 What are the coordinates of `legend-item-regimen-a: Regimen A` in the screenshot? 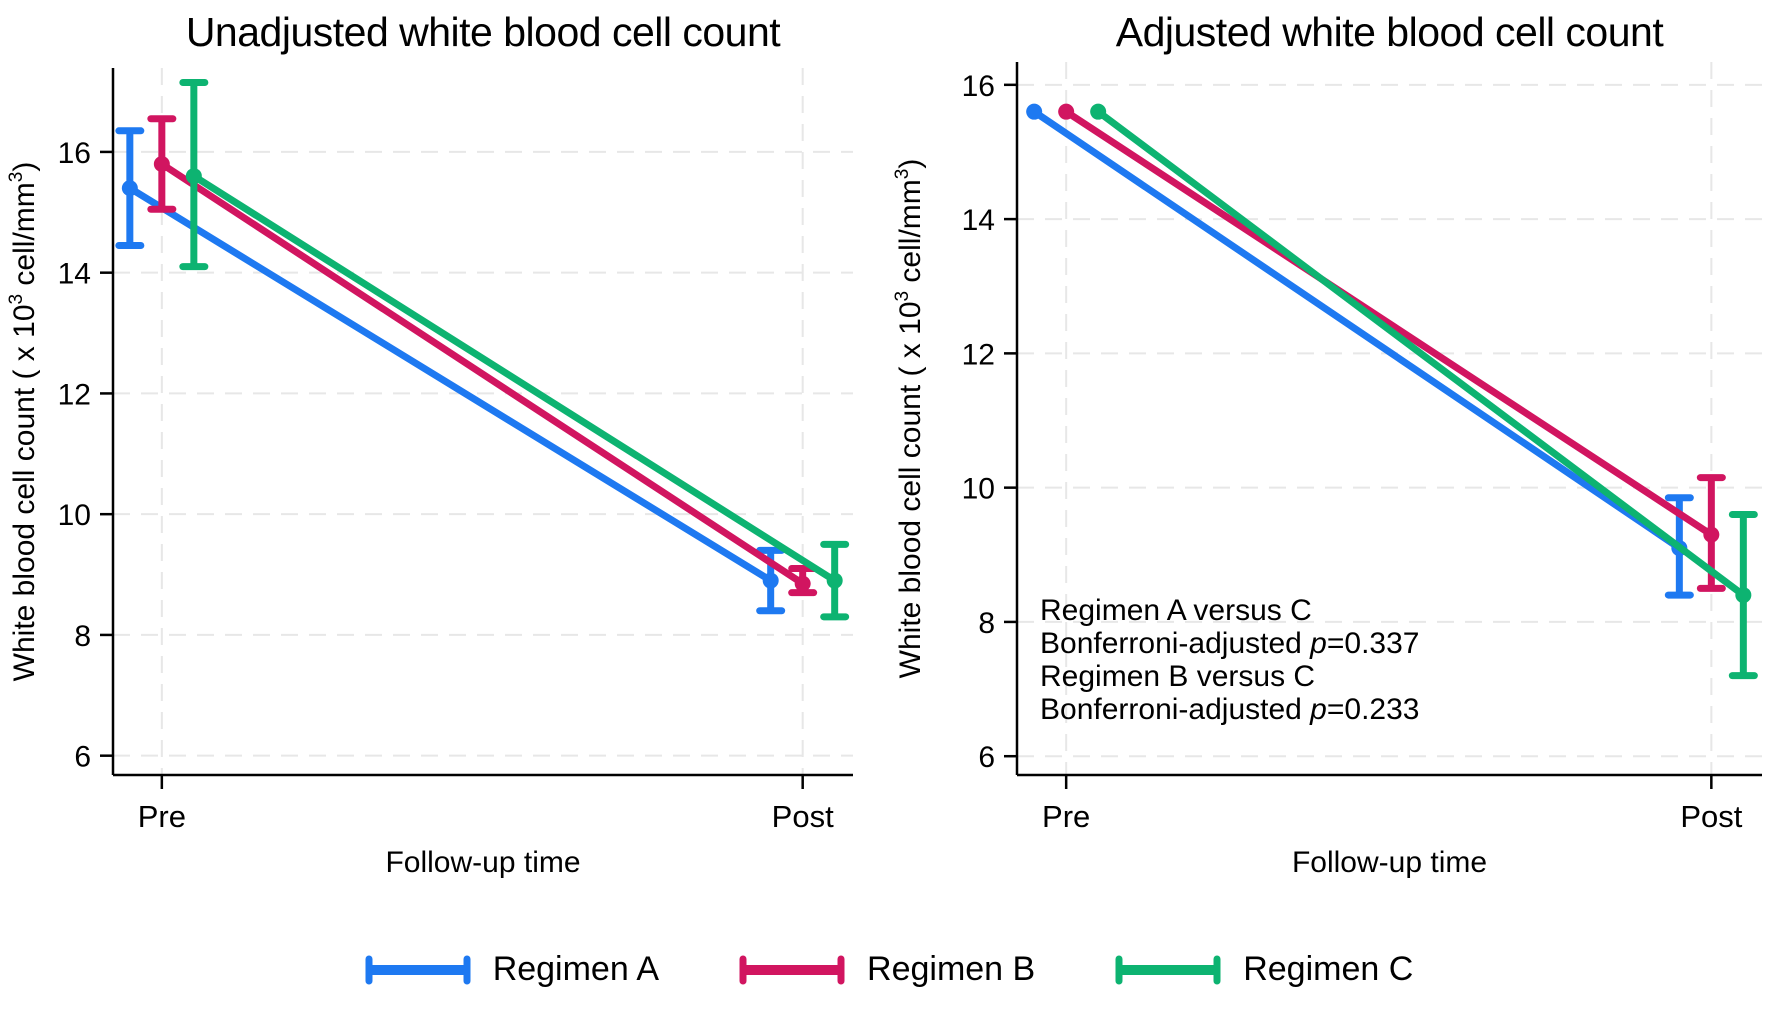 It's located at (509, 969).